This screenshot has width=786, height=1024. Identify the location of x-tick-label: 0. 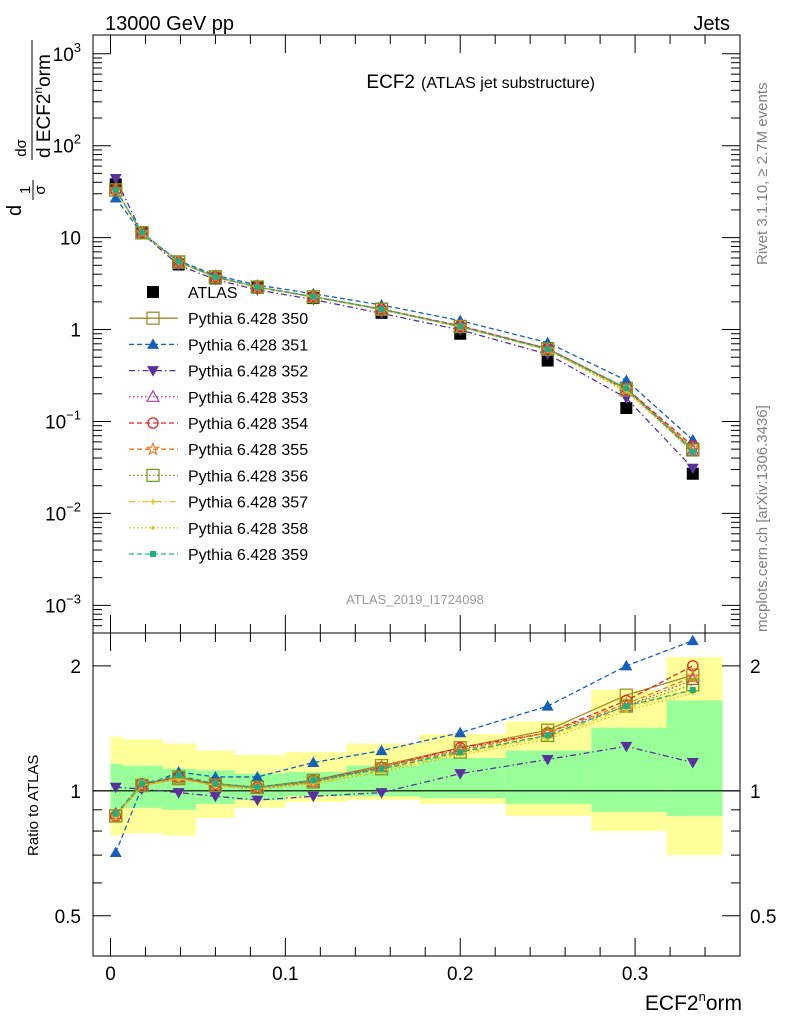
(110, 974).